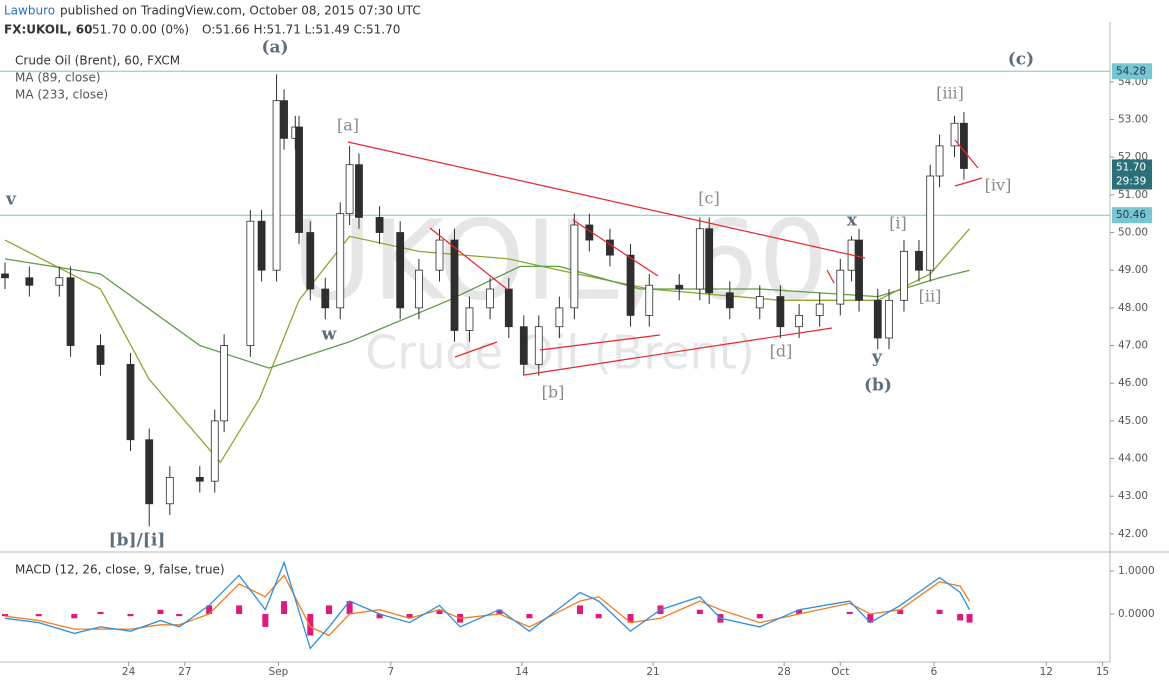 Image resolution: width=1169 pixels, height=683 pixels. Describe the element at coordinates (1133, 459) in the screenshot. I see `y-tick-label: 44.00` at that location.